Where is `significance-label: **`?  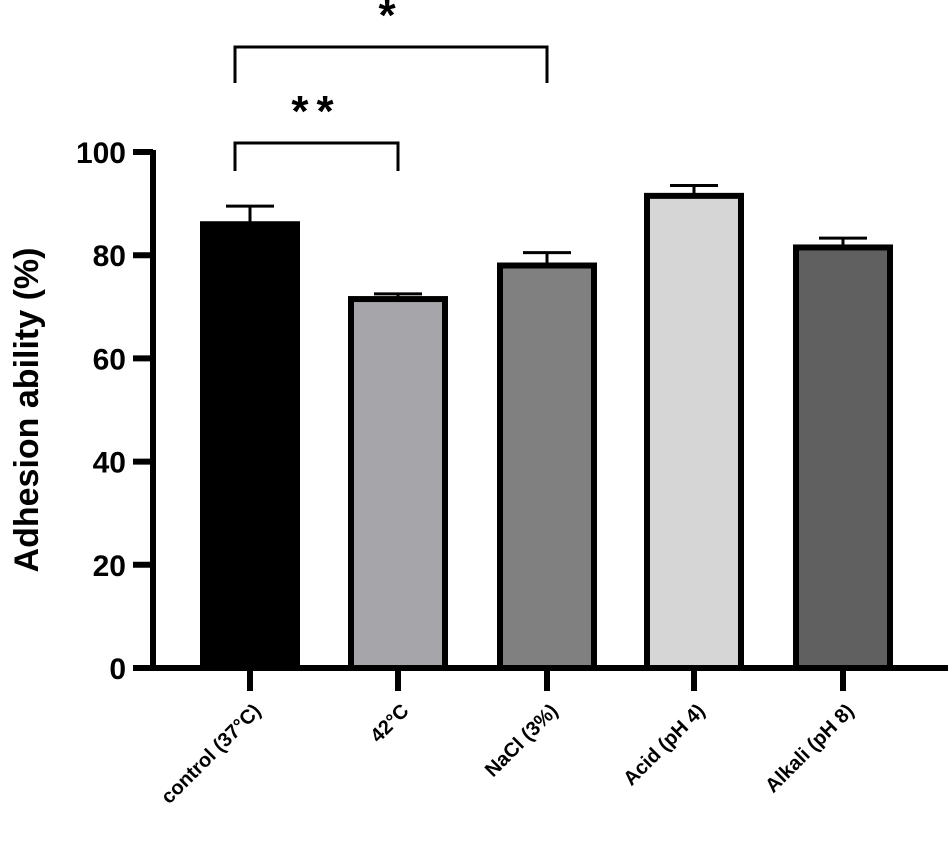 significance-label: ** is located at coordinates (316, 111).